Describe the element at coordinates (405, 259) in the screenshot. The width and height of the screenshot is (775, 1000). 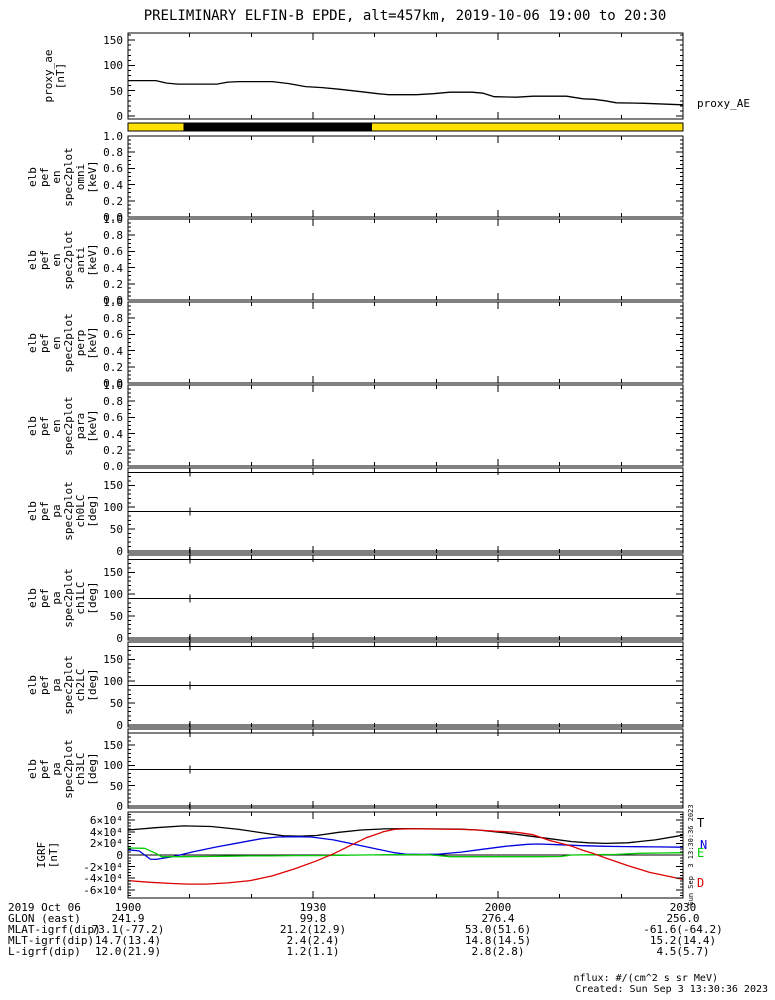
I see `panel-elb_pef_en_spec2plot_anti` at that location.